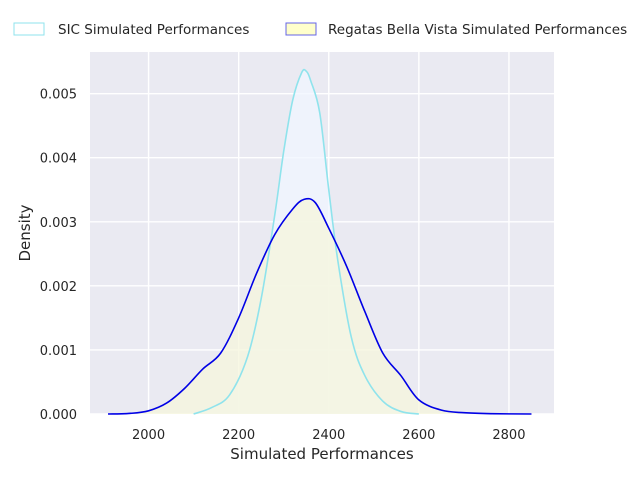 Image resolution: width=640 pixels, height=480 pixels. What do you see at coordinates (58, 287) in the screenshot?
I see `y-tick-label: 0.002` at bounding box center [58, 287].